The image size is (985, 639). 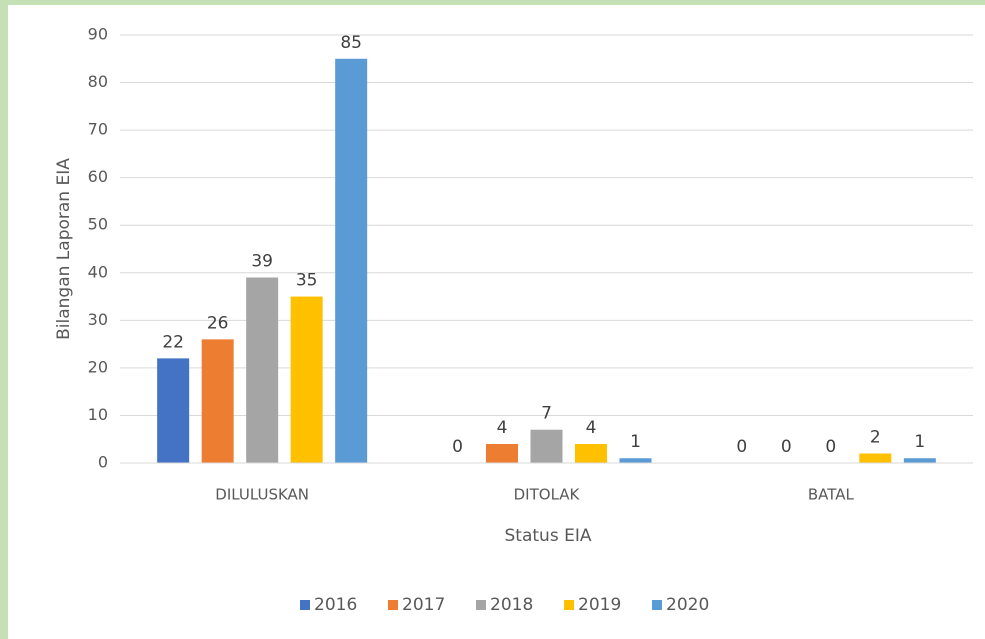 What do you see at coordinates (546, 414) in the screenshot?
I see `data-label: 7` at bounding box center [546, 414].